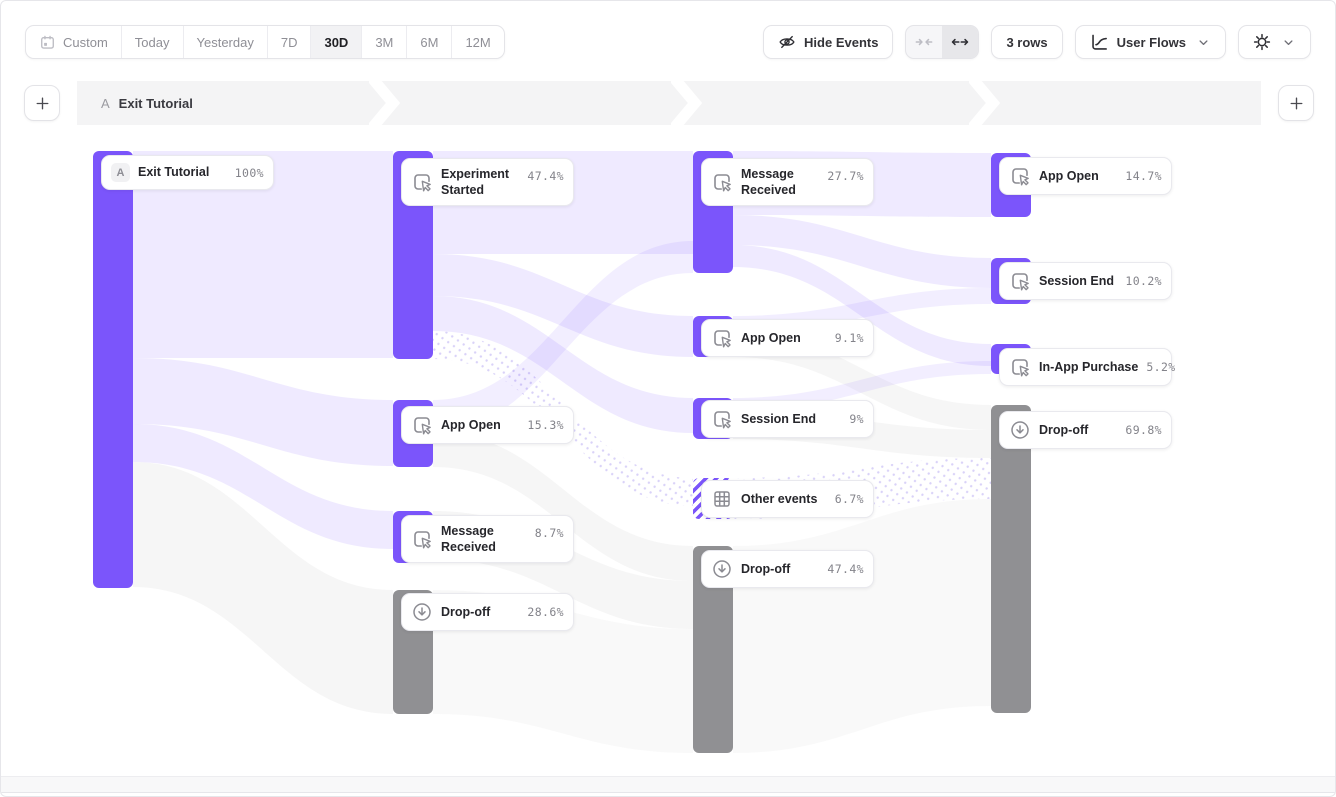 This screenshot has height=797, width=1336. I want to click on hide-events-button: Hide Events, so click(828, 42).